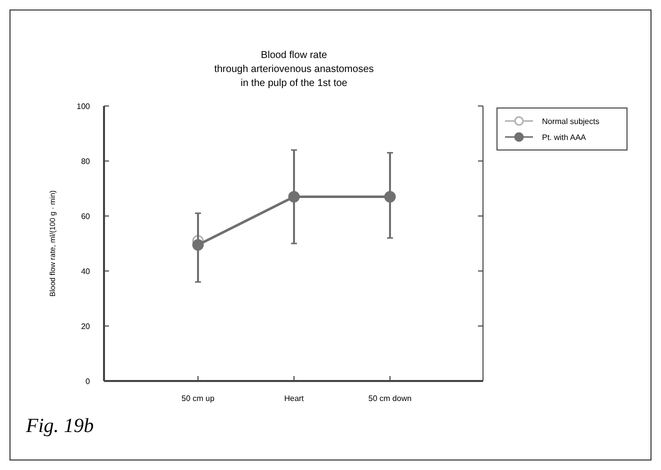 Image resolution: width=661 pixels, height=470 pixels. What do you see at coordinates (86, 271) in the screenshot?
I see `y-tick-label: 40` at bounding box center [86, 271].